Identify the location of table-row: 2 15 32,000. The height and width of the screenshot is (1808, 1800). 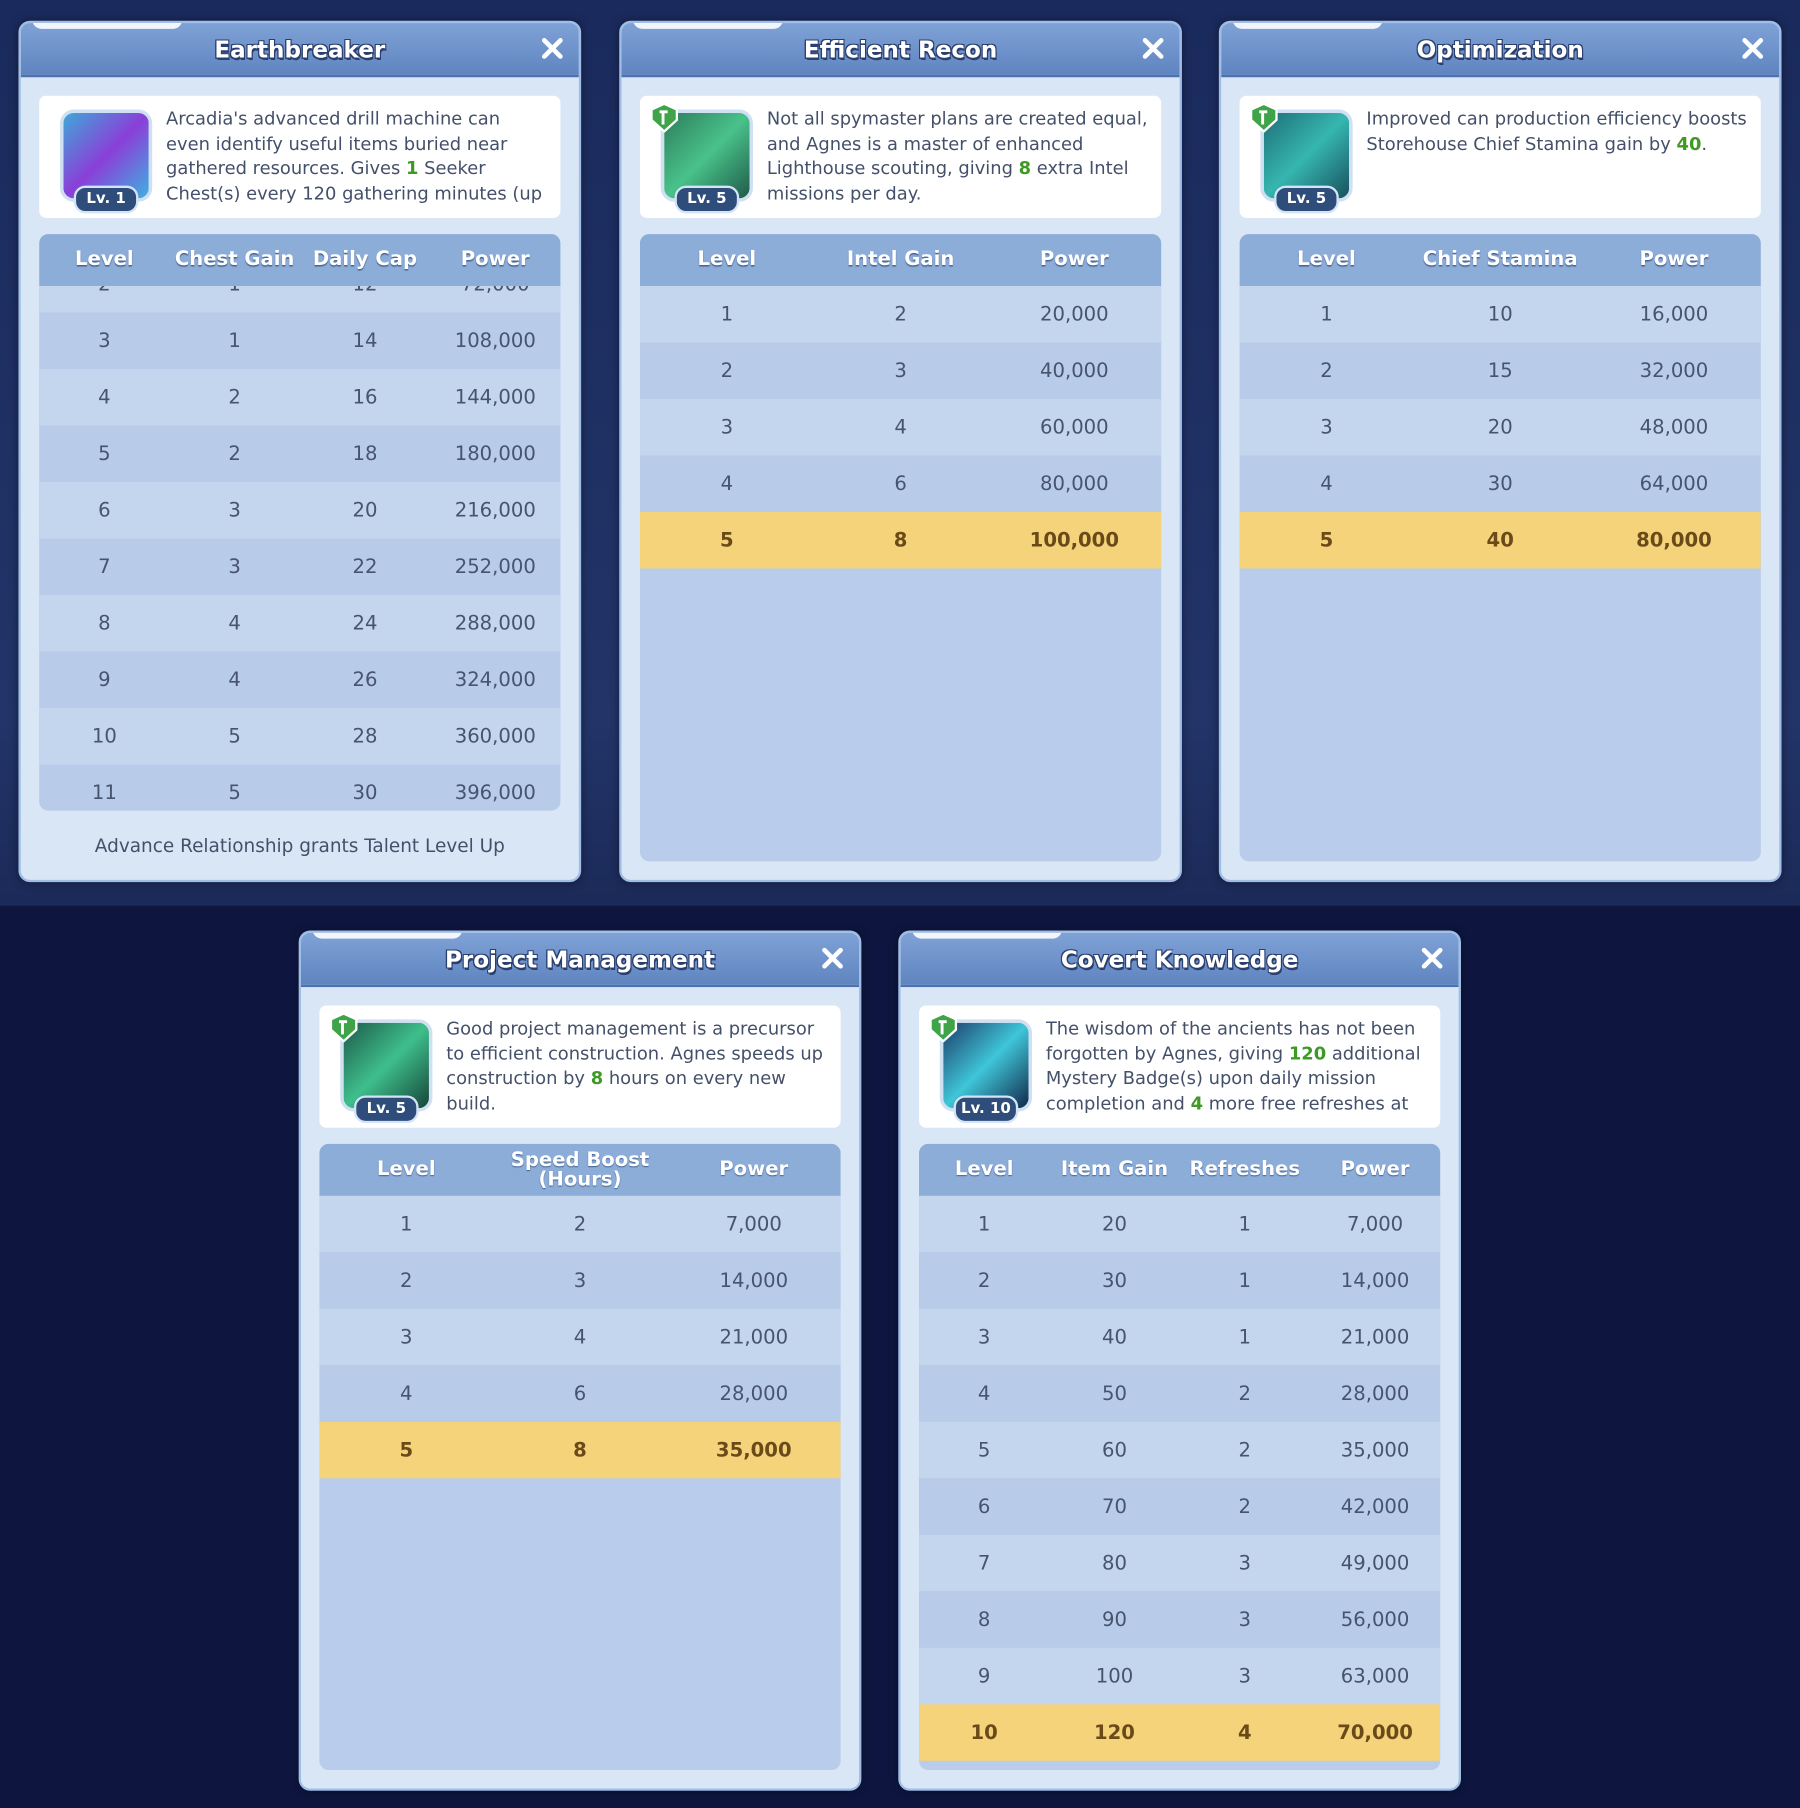
(1500, 370).